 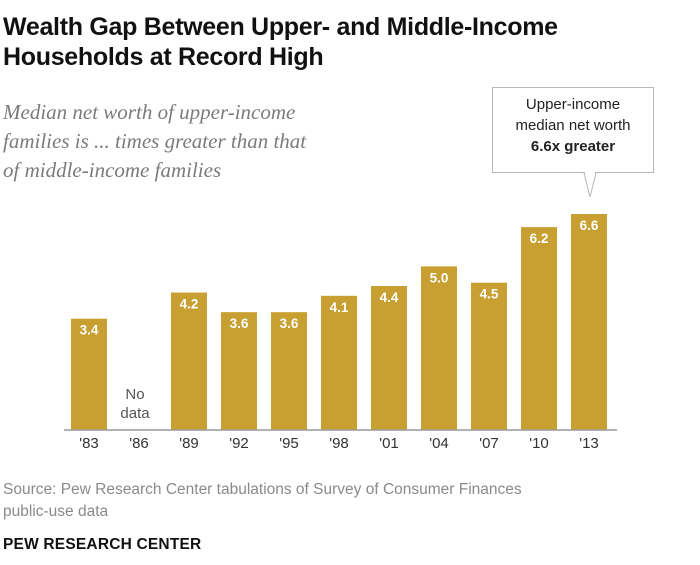 What do you see at coordinates (189, 304) in the screenshot?
I see `bar-value-label-2: 4.2` at bounding box center [189, 304].